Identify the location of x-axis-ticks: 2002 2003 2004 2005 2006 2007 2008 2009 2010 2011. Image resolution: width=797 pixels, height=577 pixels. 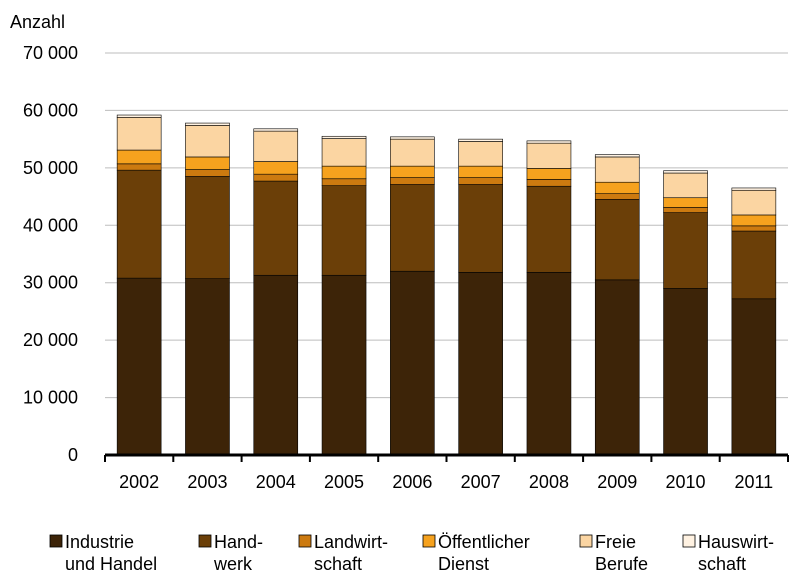
(446, 482).